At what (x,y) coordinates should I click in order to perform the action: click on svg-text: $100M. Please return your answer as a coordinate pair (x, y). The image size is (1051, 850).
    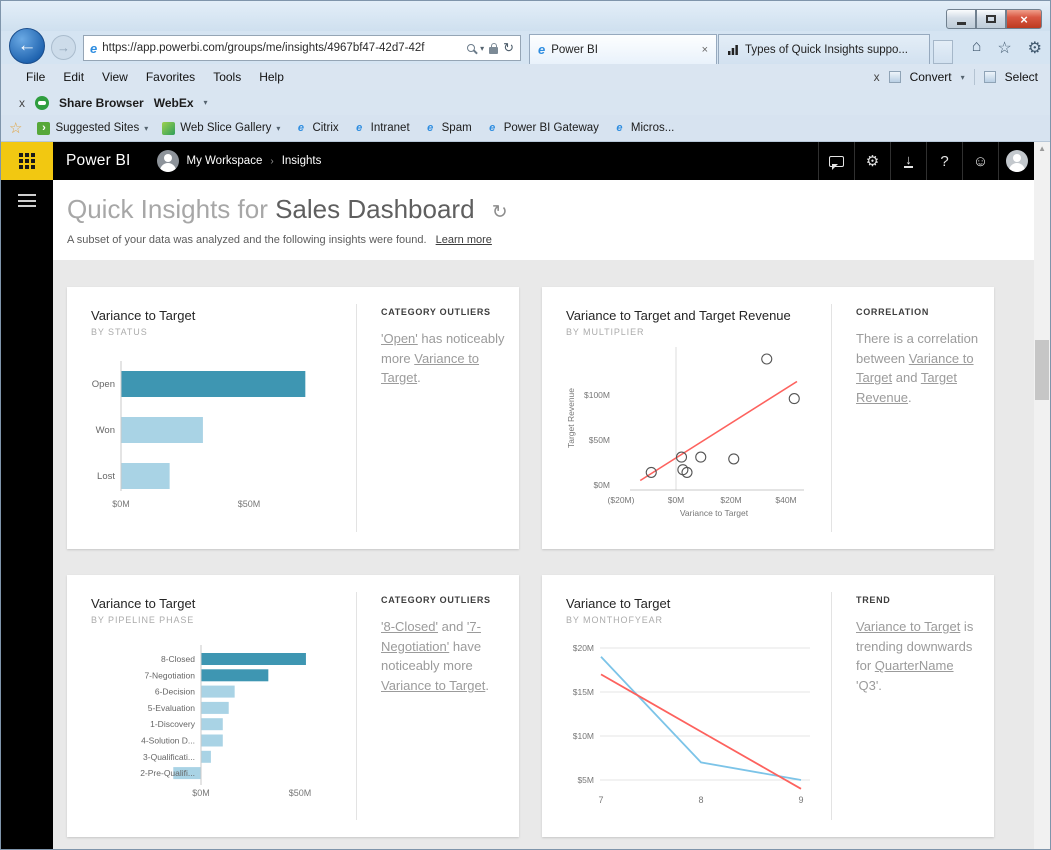
    Looking at the image, I should click on (597, 395).